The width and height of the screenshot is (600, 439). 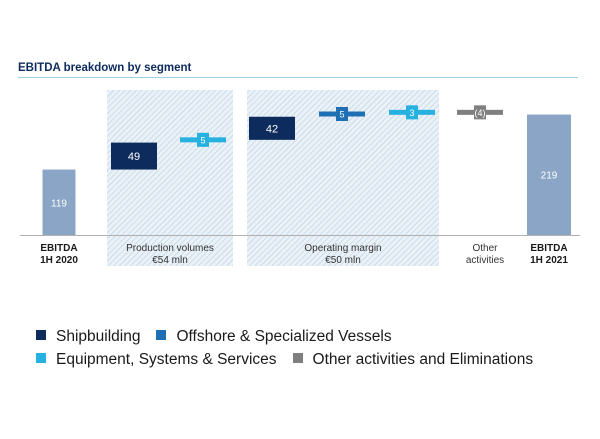 What do you see at coordinates (170, 260) in the screenshot?
I see `category-label: €54 mln` at bounding box center [170, 260].